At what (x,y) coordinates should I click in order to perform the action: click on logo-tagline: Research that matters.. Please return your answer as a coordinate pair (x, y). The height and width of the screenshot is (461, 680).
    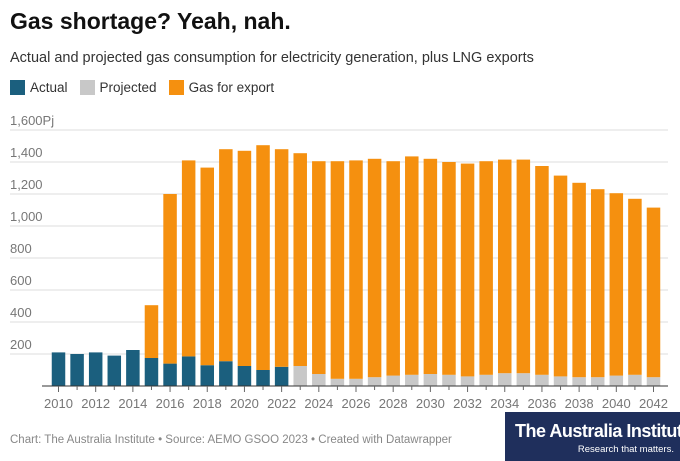
    Looking at the image, I should click on (625, 449).